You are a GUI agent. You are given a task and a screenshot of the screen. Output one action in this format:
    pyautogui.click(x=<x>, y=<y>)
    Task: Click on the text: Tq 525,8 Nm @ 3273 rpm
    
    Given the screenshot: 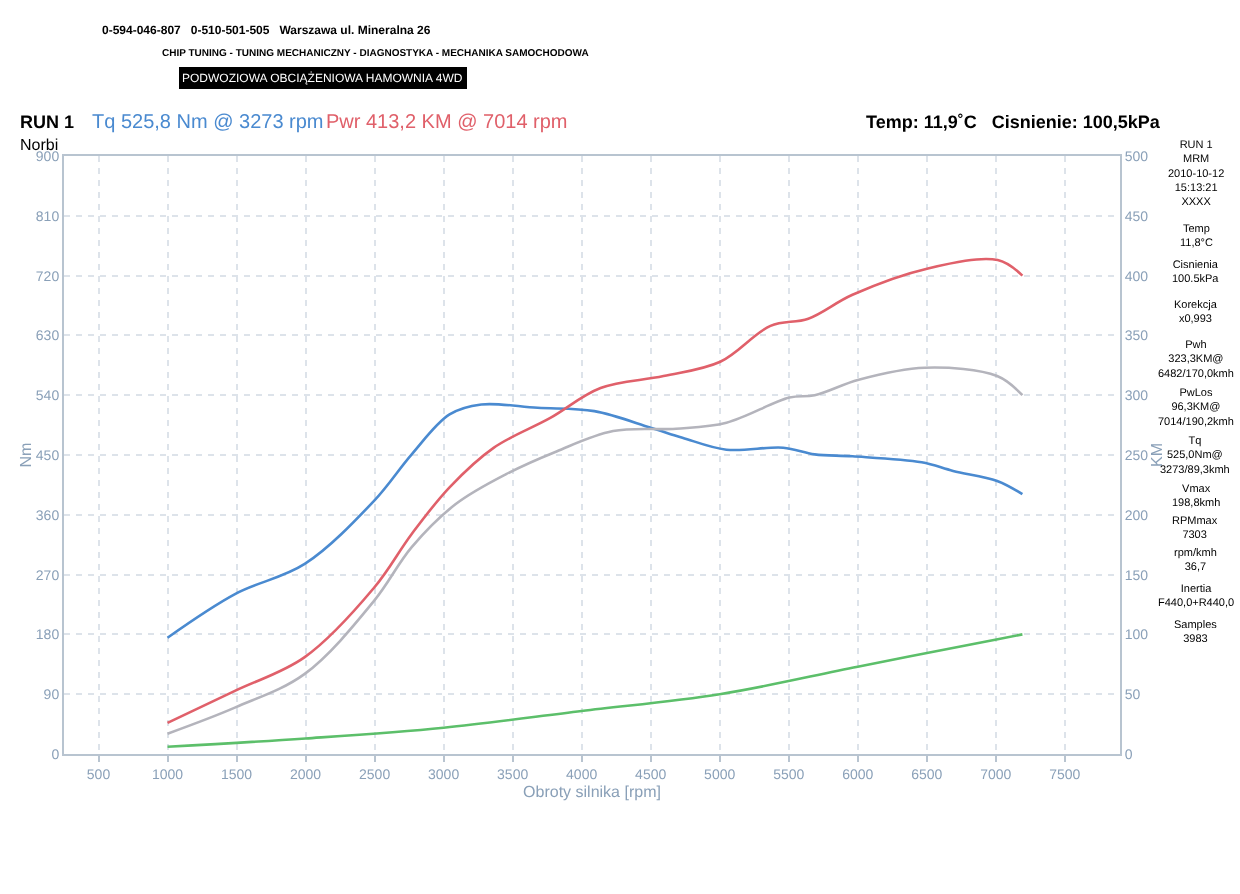 What is the action you would take?
    pyautogui.click(x=208, y=123)
    